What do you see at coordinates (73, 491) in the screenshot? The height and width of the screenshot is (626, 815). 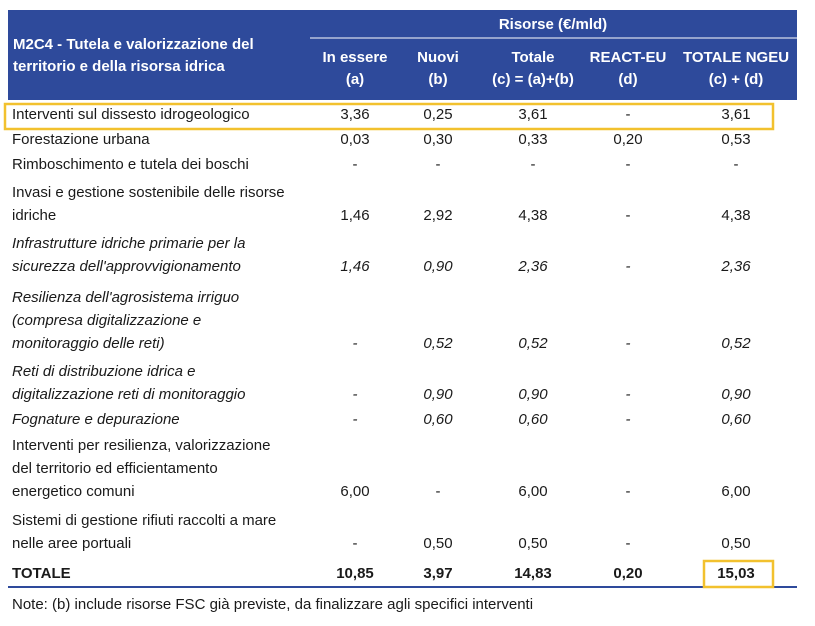 I see `row-label: energetico comuni` at bounding box center [73, 491].